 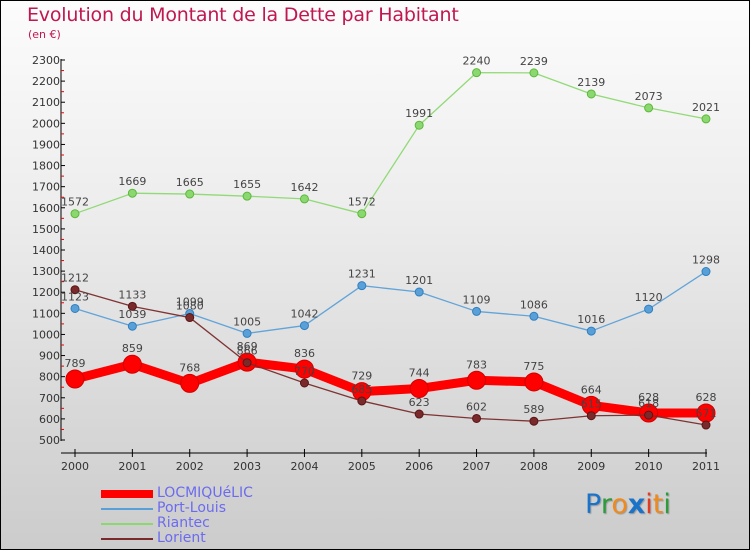 What do you see at coordinates (476, 364) in the screenshot?
I see `data-label-locmiqu-lic: 783` at bounding box center [476, 364].